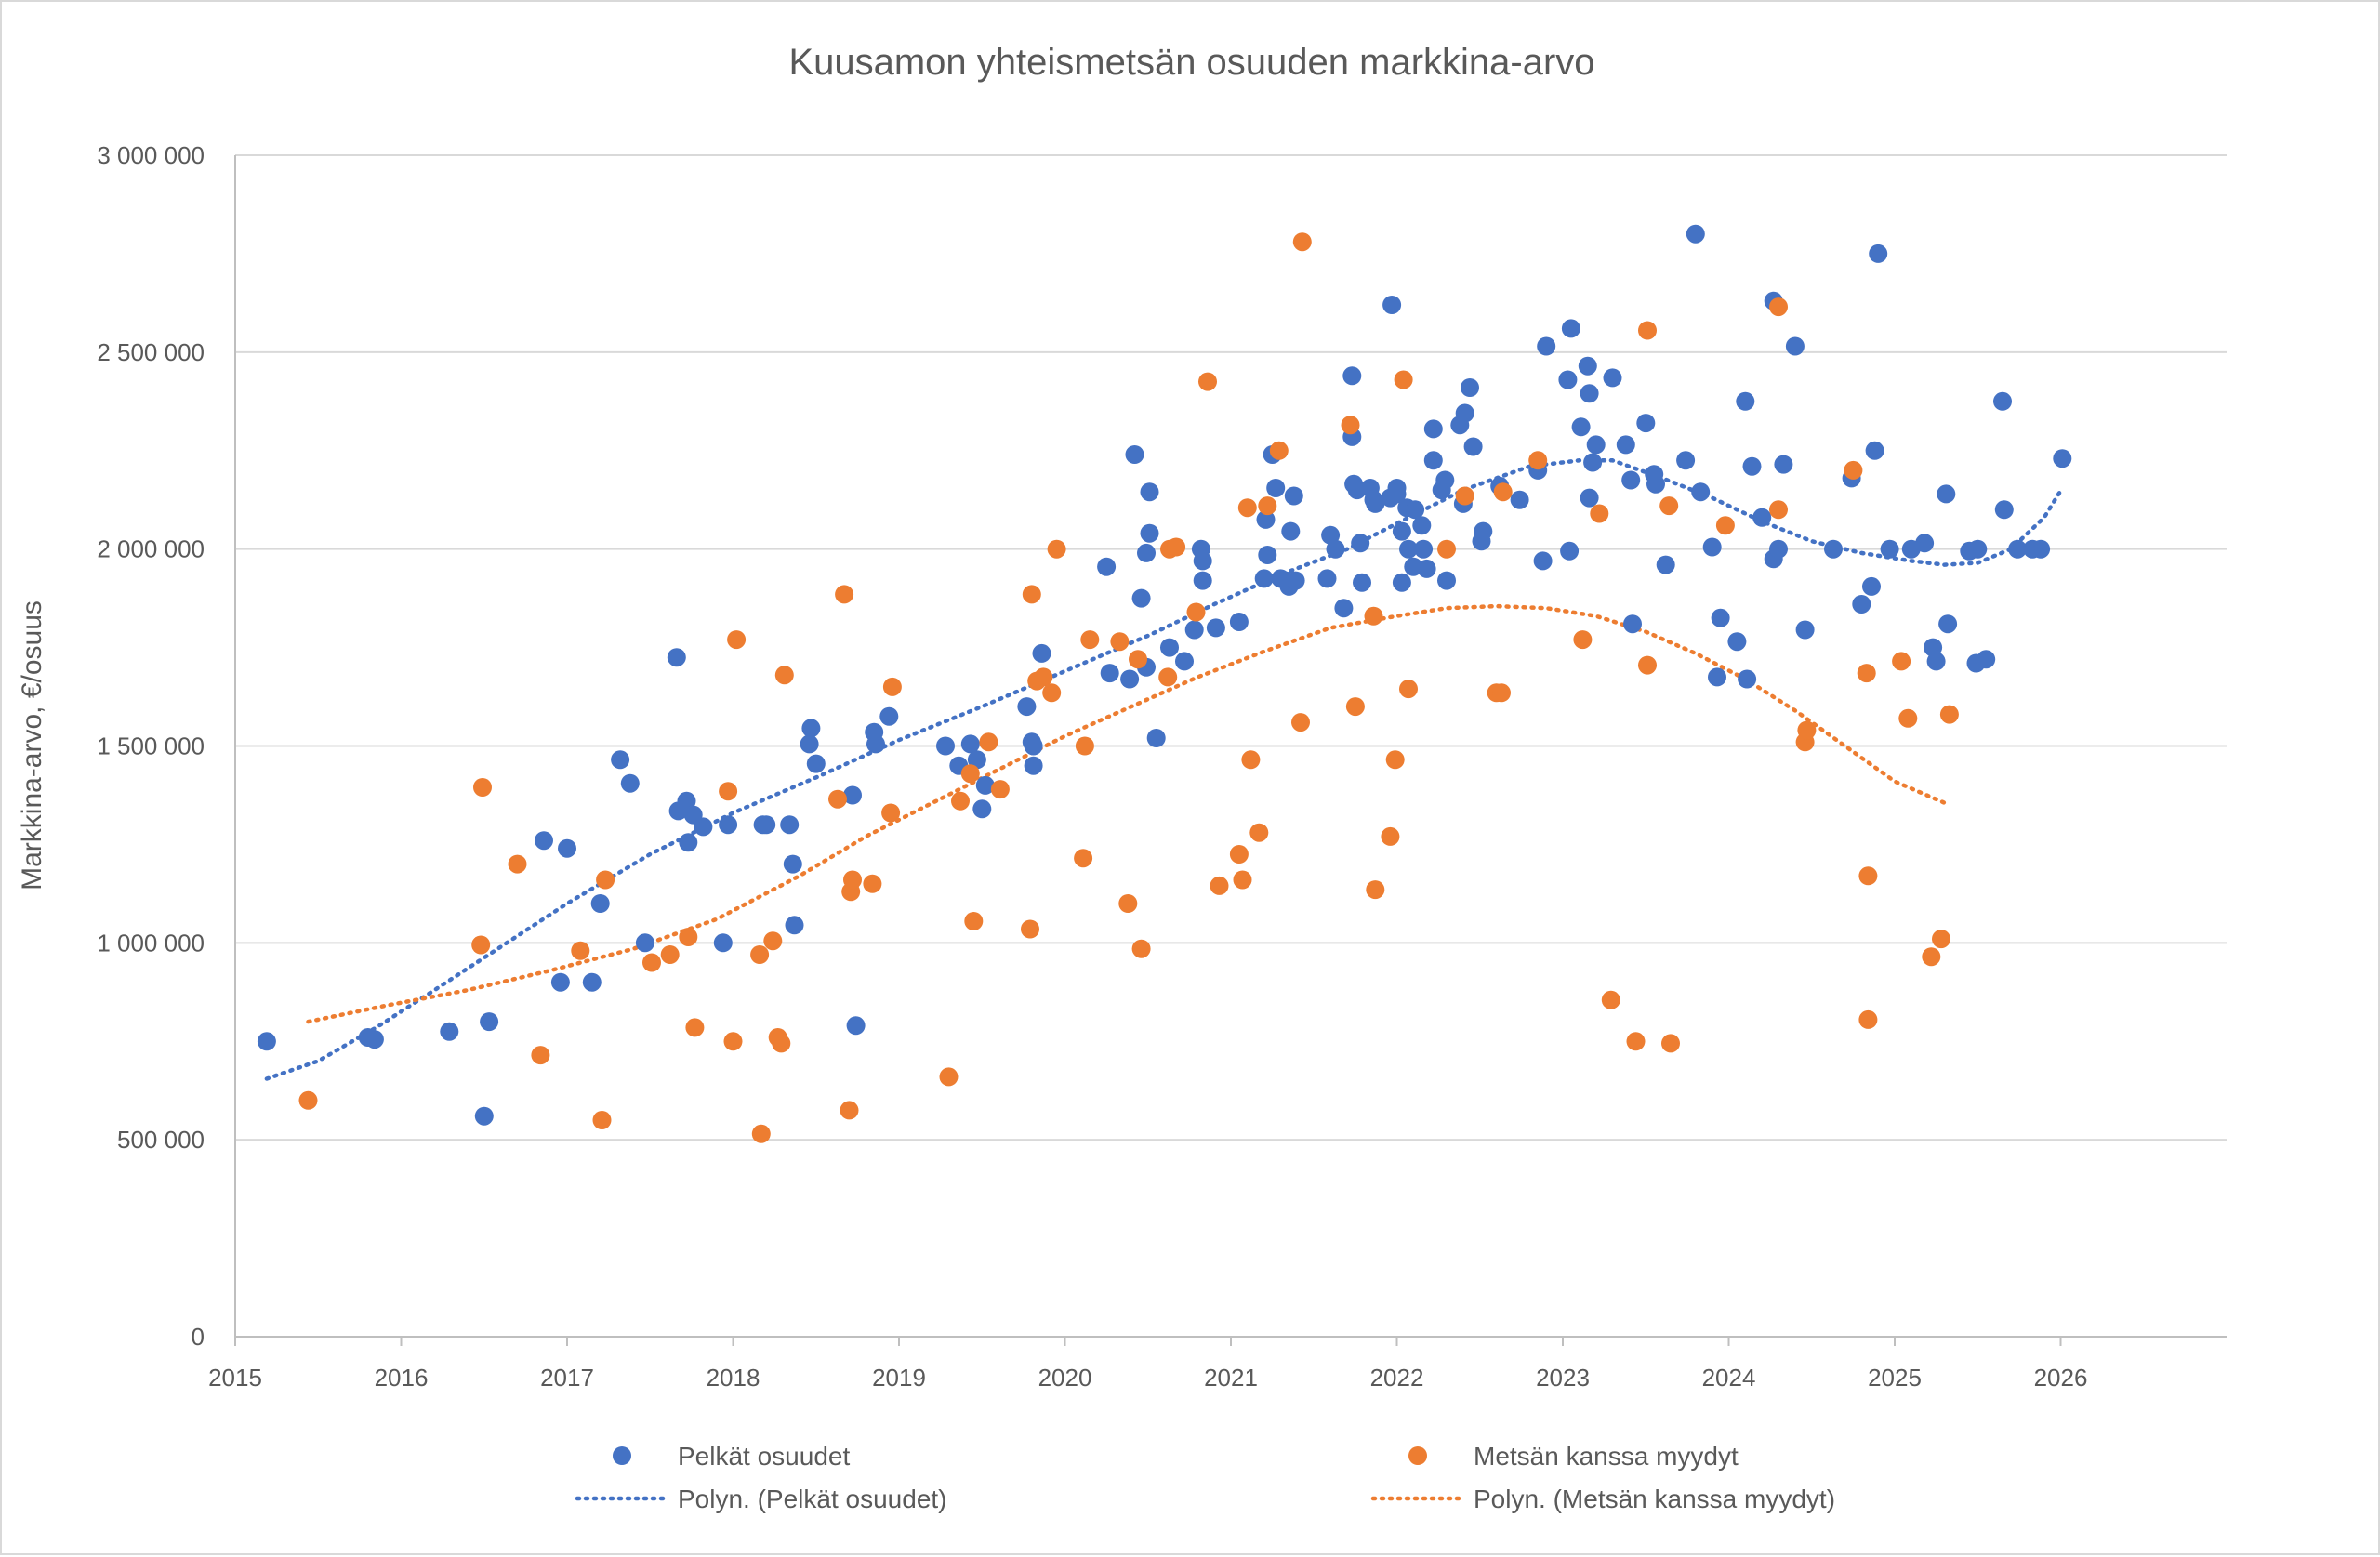 The width and height of the screenshot is (2380, 1557). What do you see at coordinates (1895, 1378) in the screenshot?
I see `x-tick-label: 2025` at bounding box center [1895, 1378].